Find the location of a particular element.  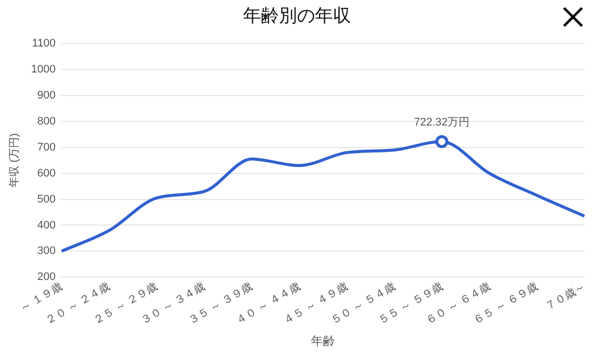

y-tick-label: 300 is located at coordinates (46, 251).